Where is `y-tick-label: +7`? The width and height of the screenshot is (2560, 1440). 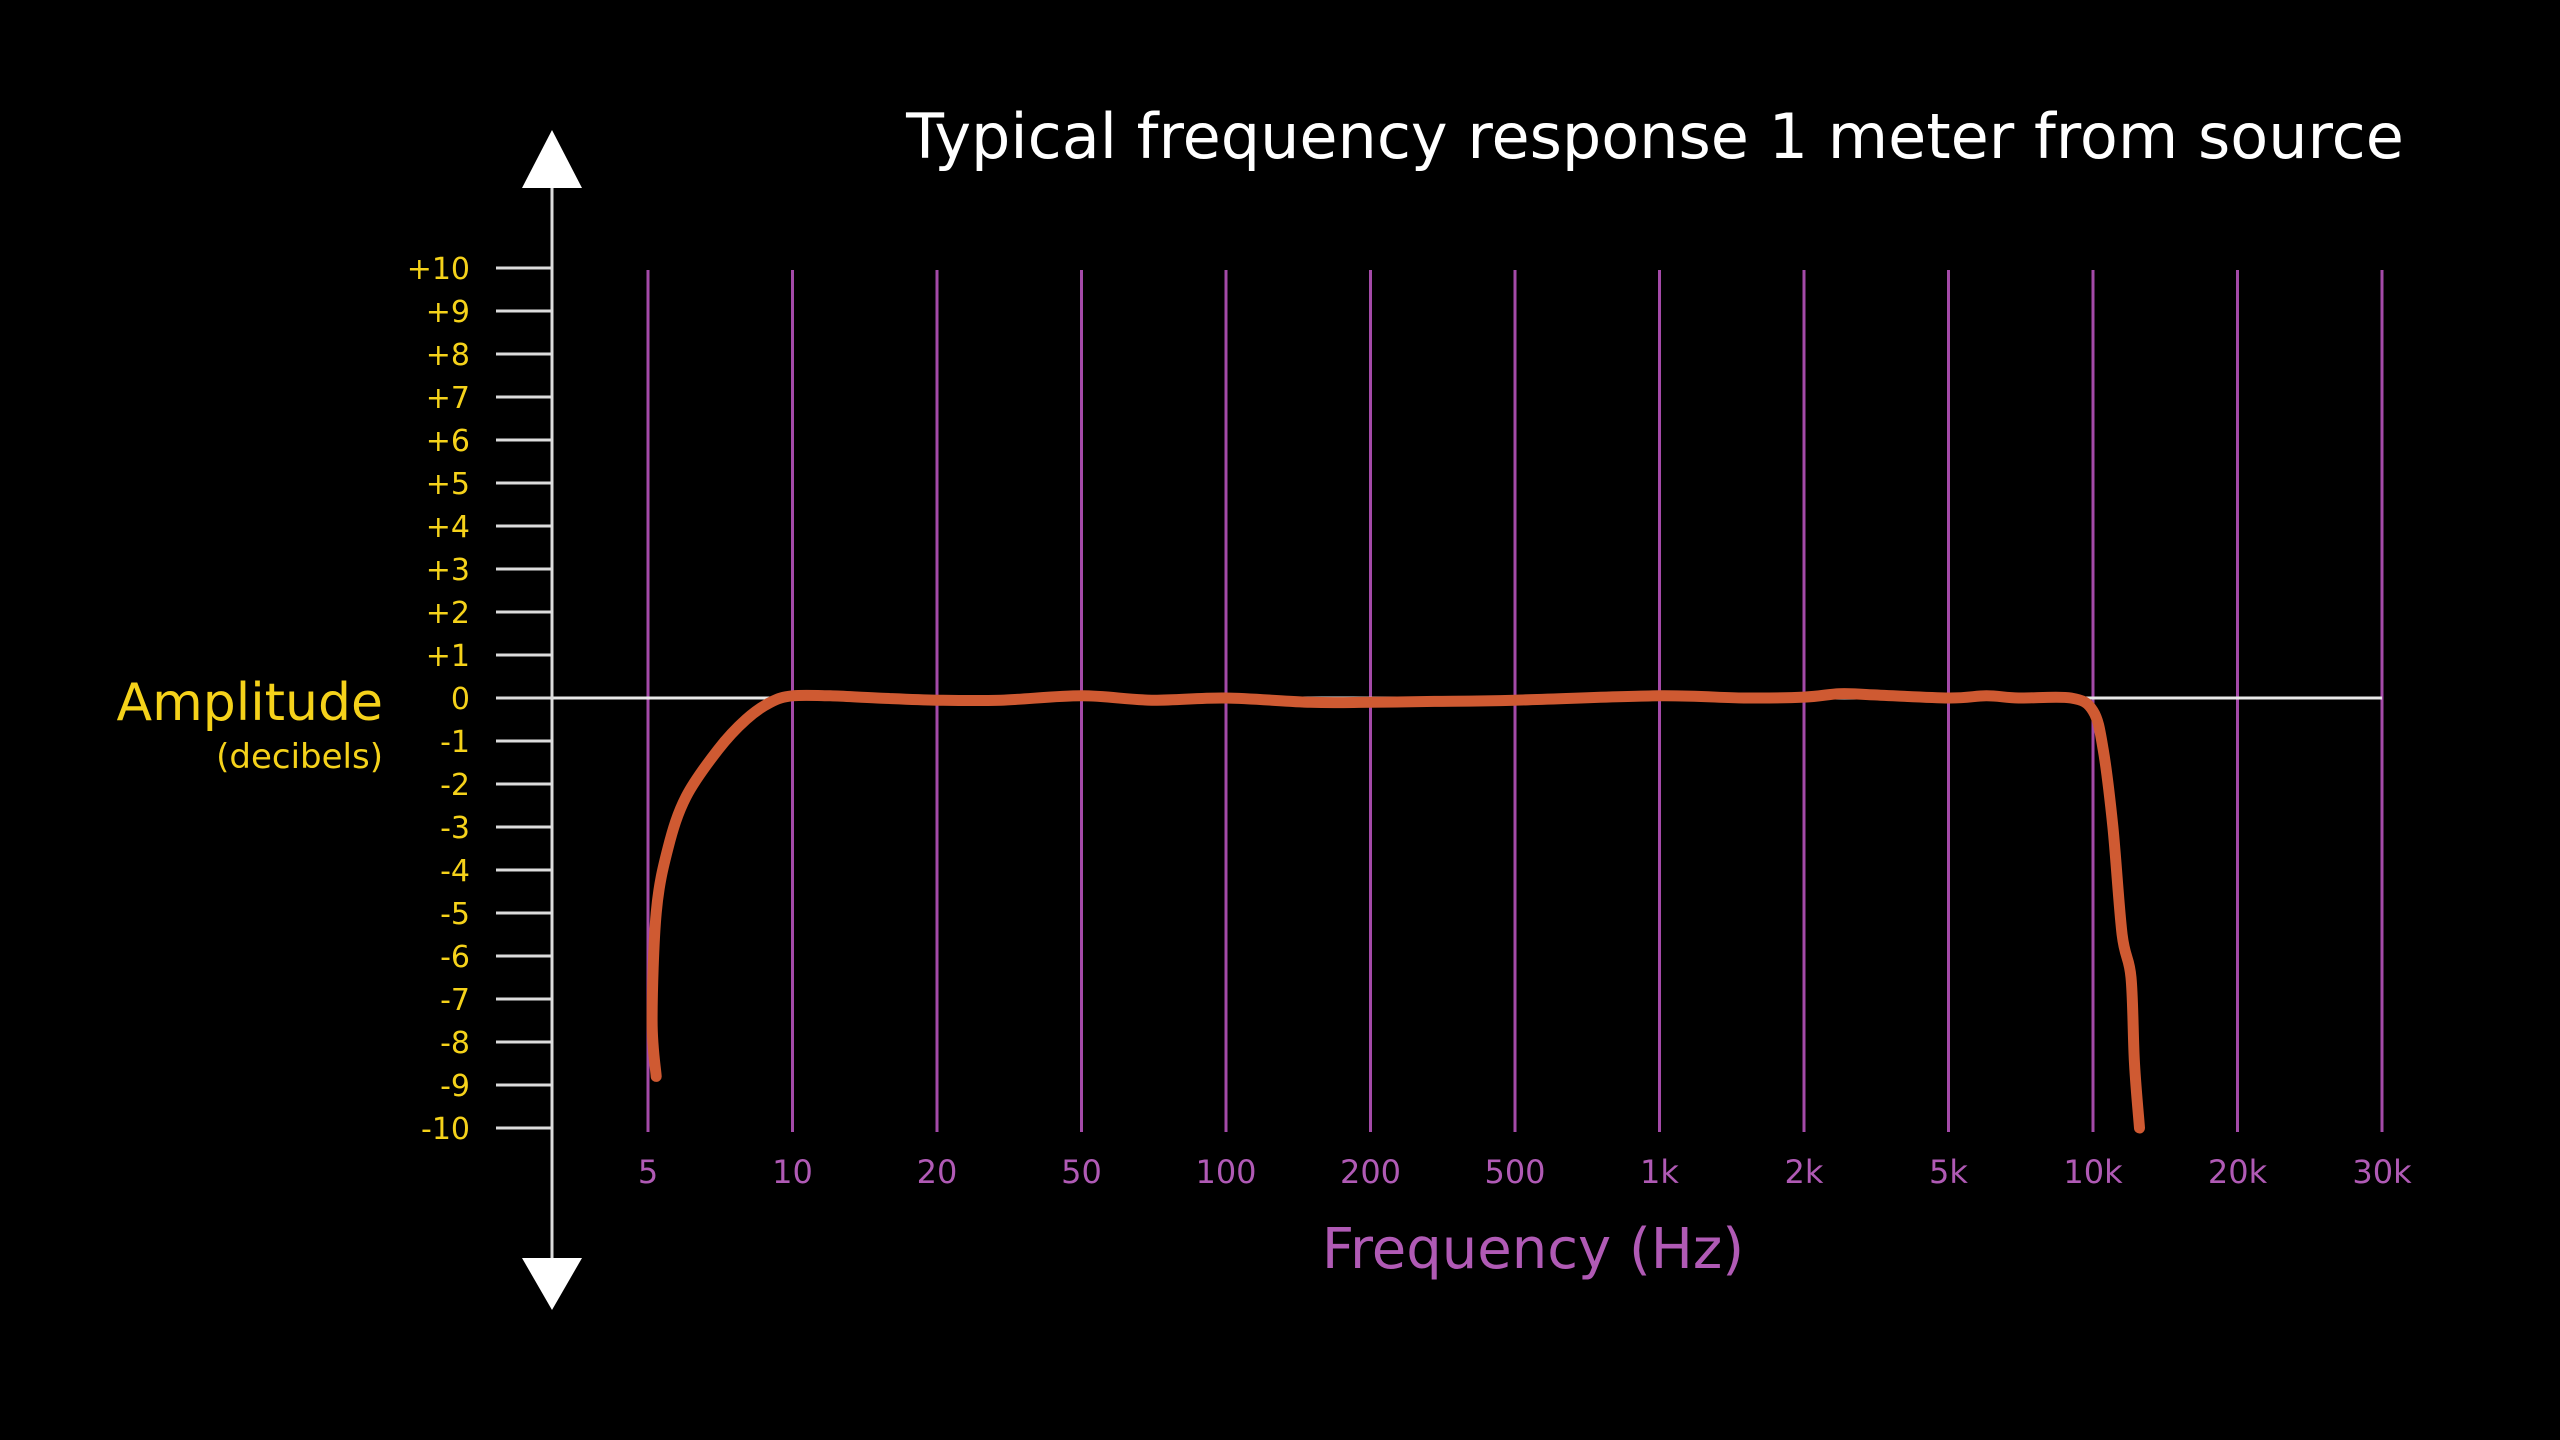
y-tick-label: +7 is located at coordinates (448, 398).